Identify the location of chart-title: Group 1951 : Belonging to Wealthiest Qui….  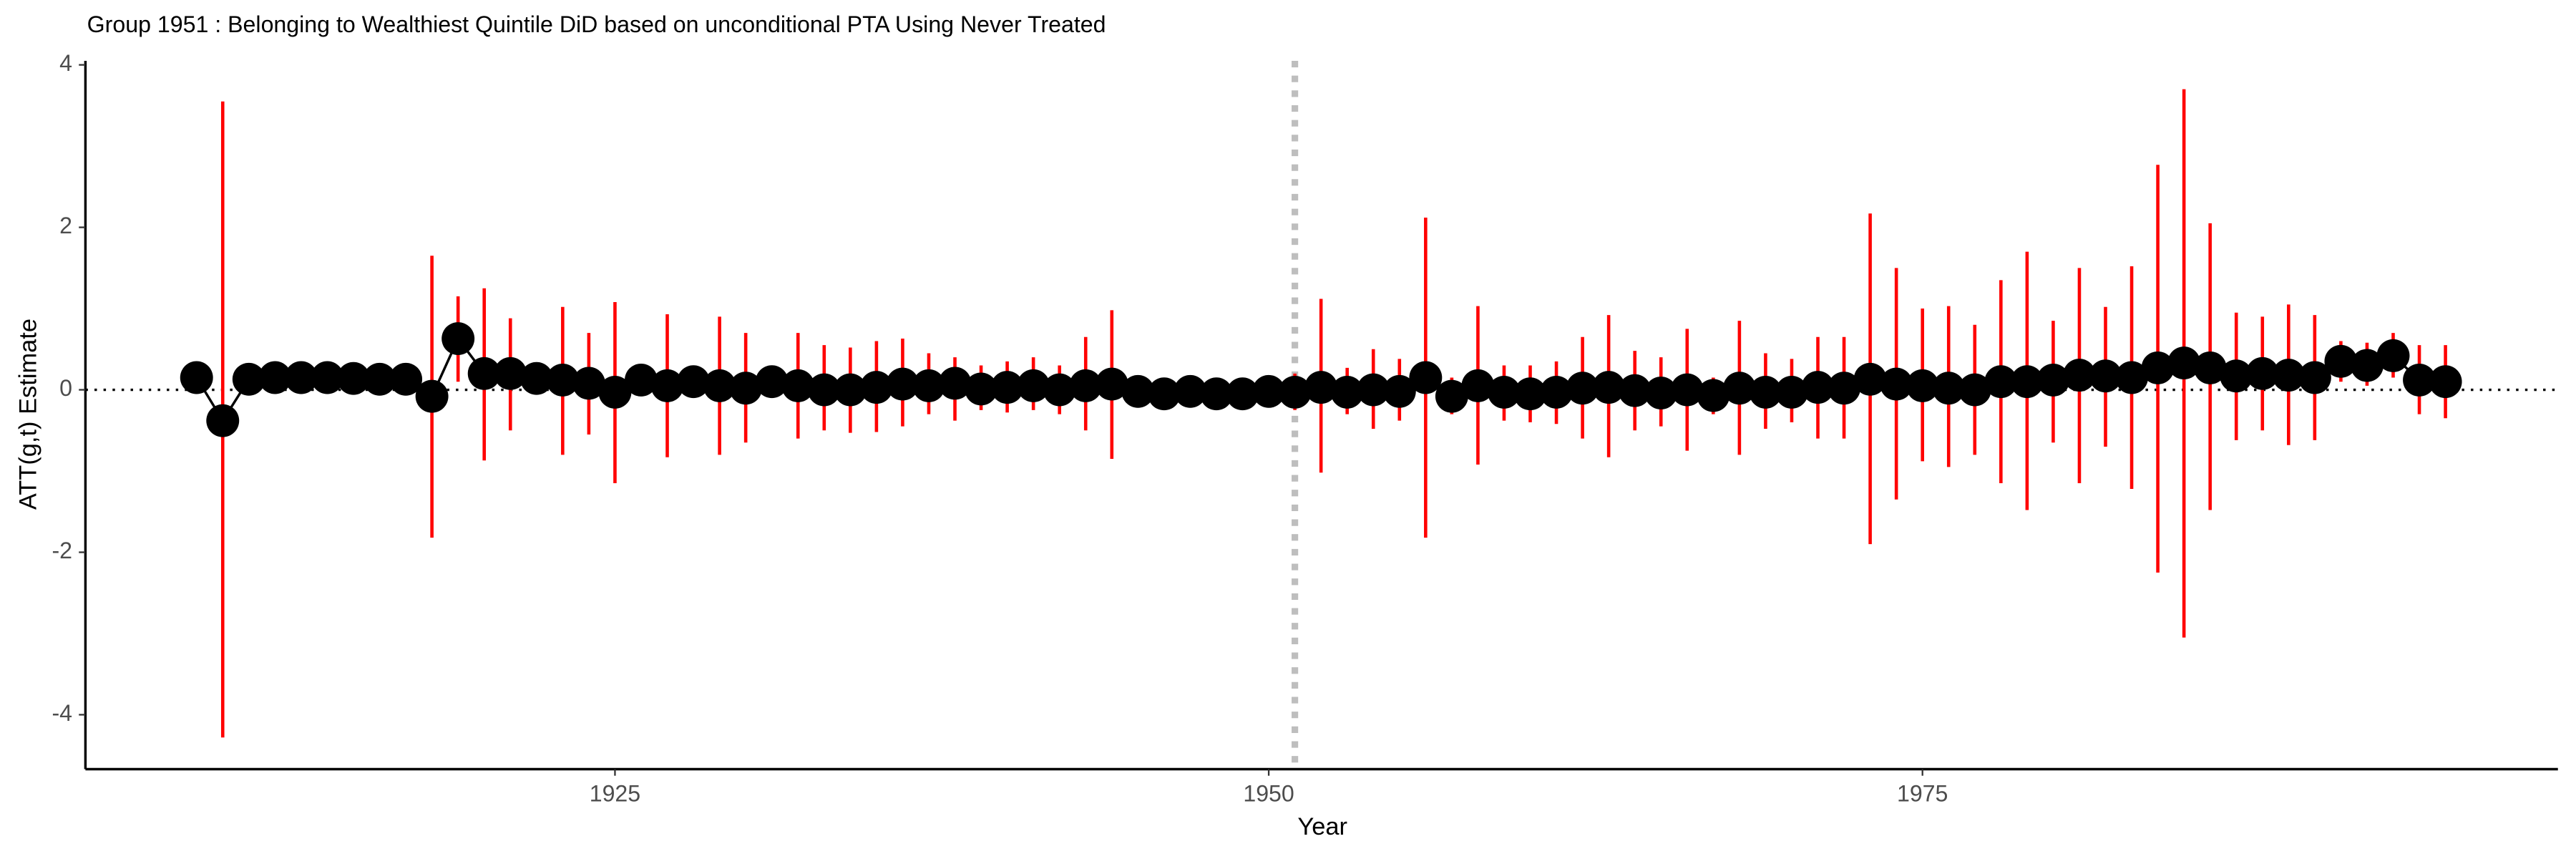
(596, 24).